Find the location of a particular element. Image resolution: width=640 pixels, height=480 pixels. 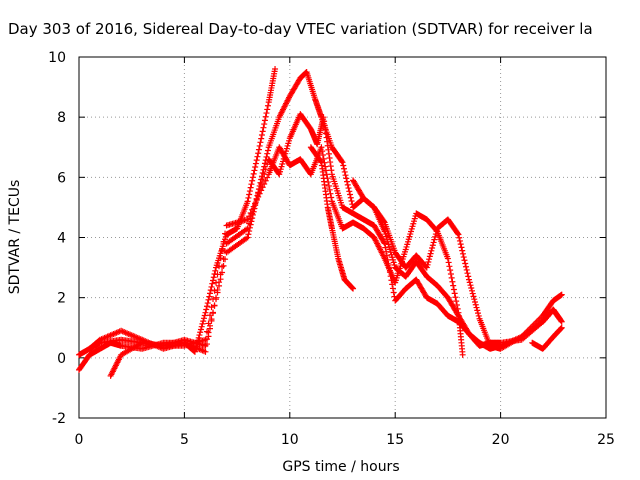

y-tick-label: 10 is located at coordinates (57, 58).